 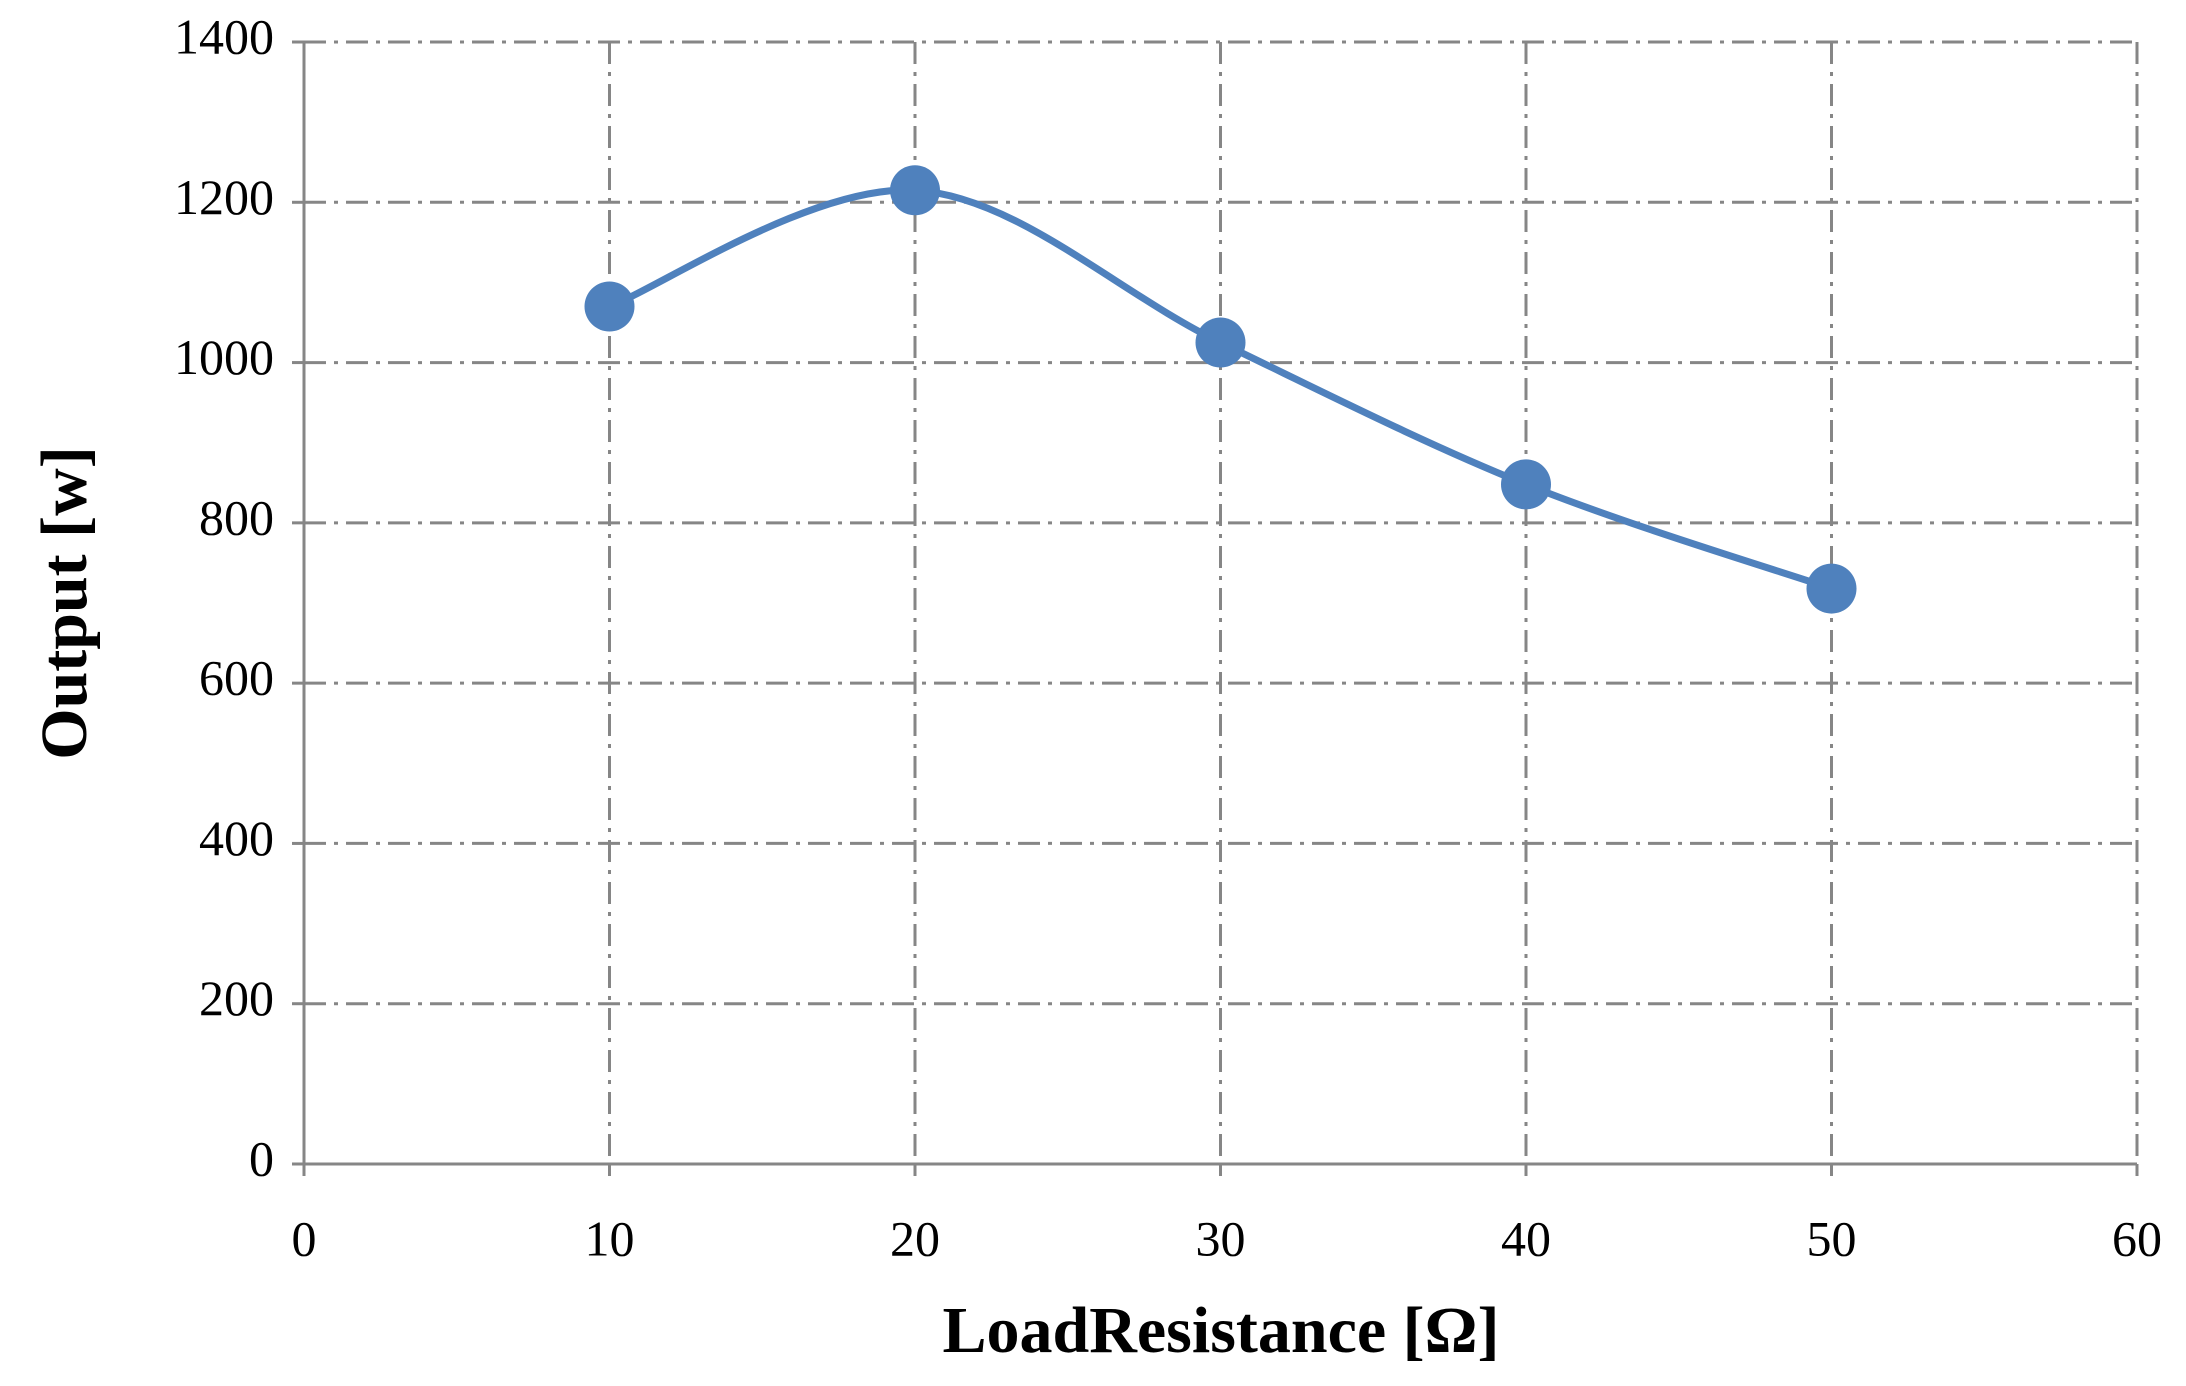 I want to click on y-tick-label: 0, so click(x=261, y=1158).